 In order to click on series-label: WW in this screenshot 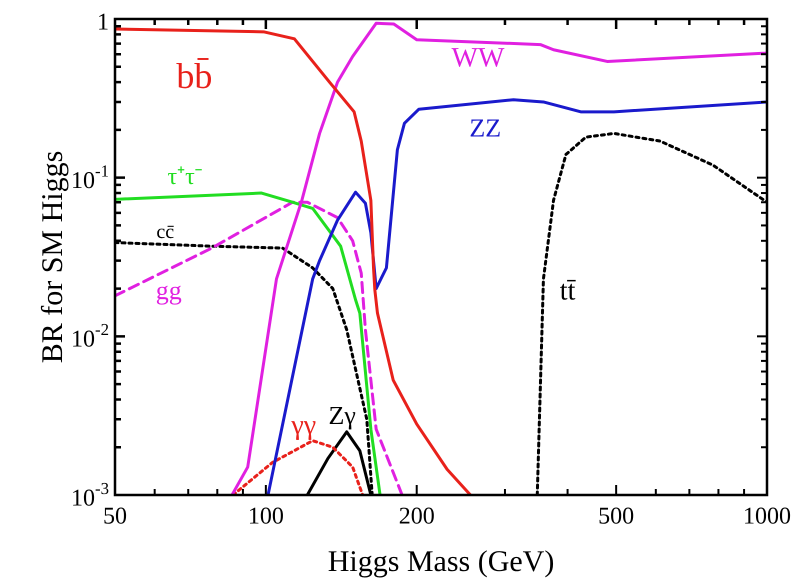, I will do `click(478, 58)`.